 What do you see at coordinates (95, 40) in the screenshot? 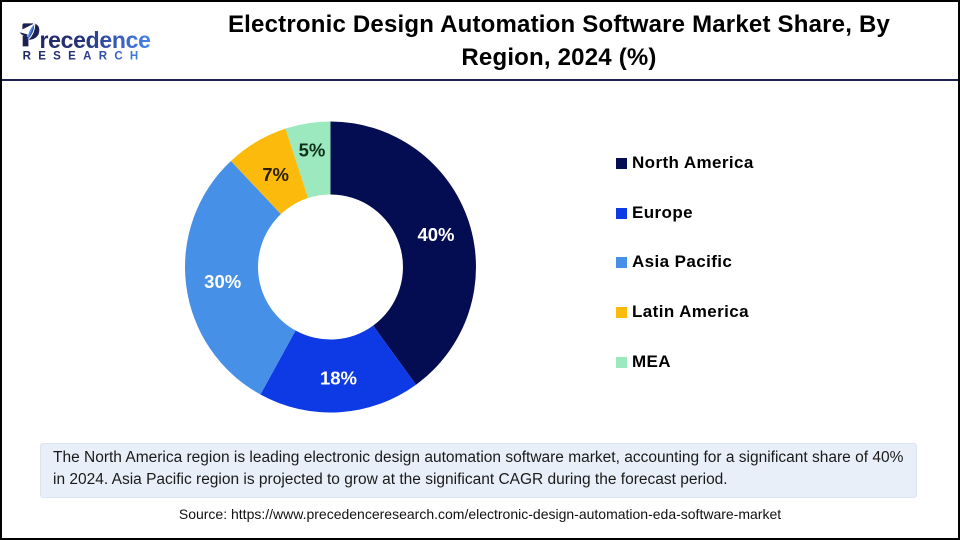
I see `svg-text: recedence` at bounding box center [95, 40].